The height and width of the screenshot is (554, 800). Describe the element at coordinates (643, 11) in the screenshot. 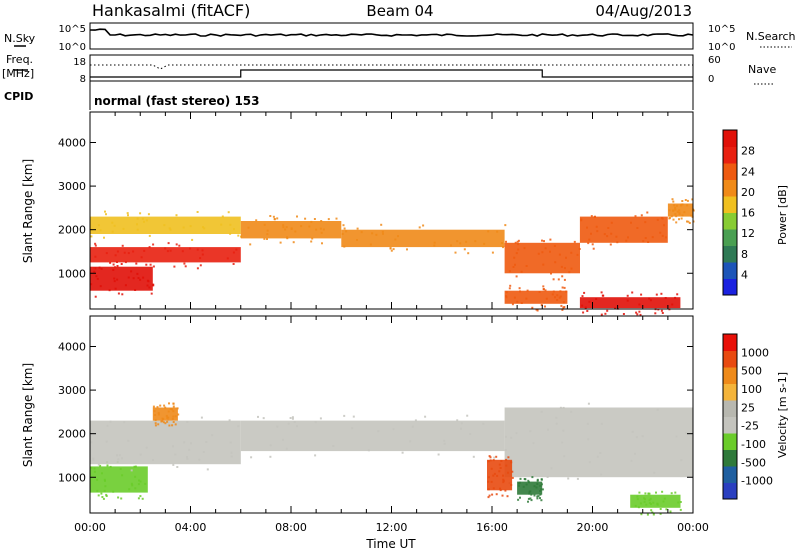

I see `date-title: 04/Aug/2013` at that location.